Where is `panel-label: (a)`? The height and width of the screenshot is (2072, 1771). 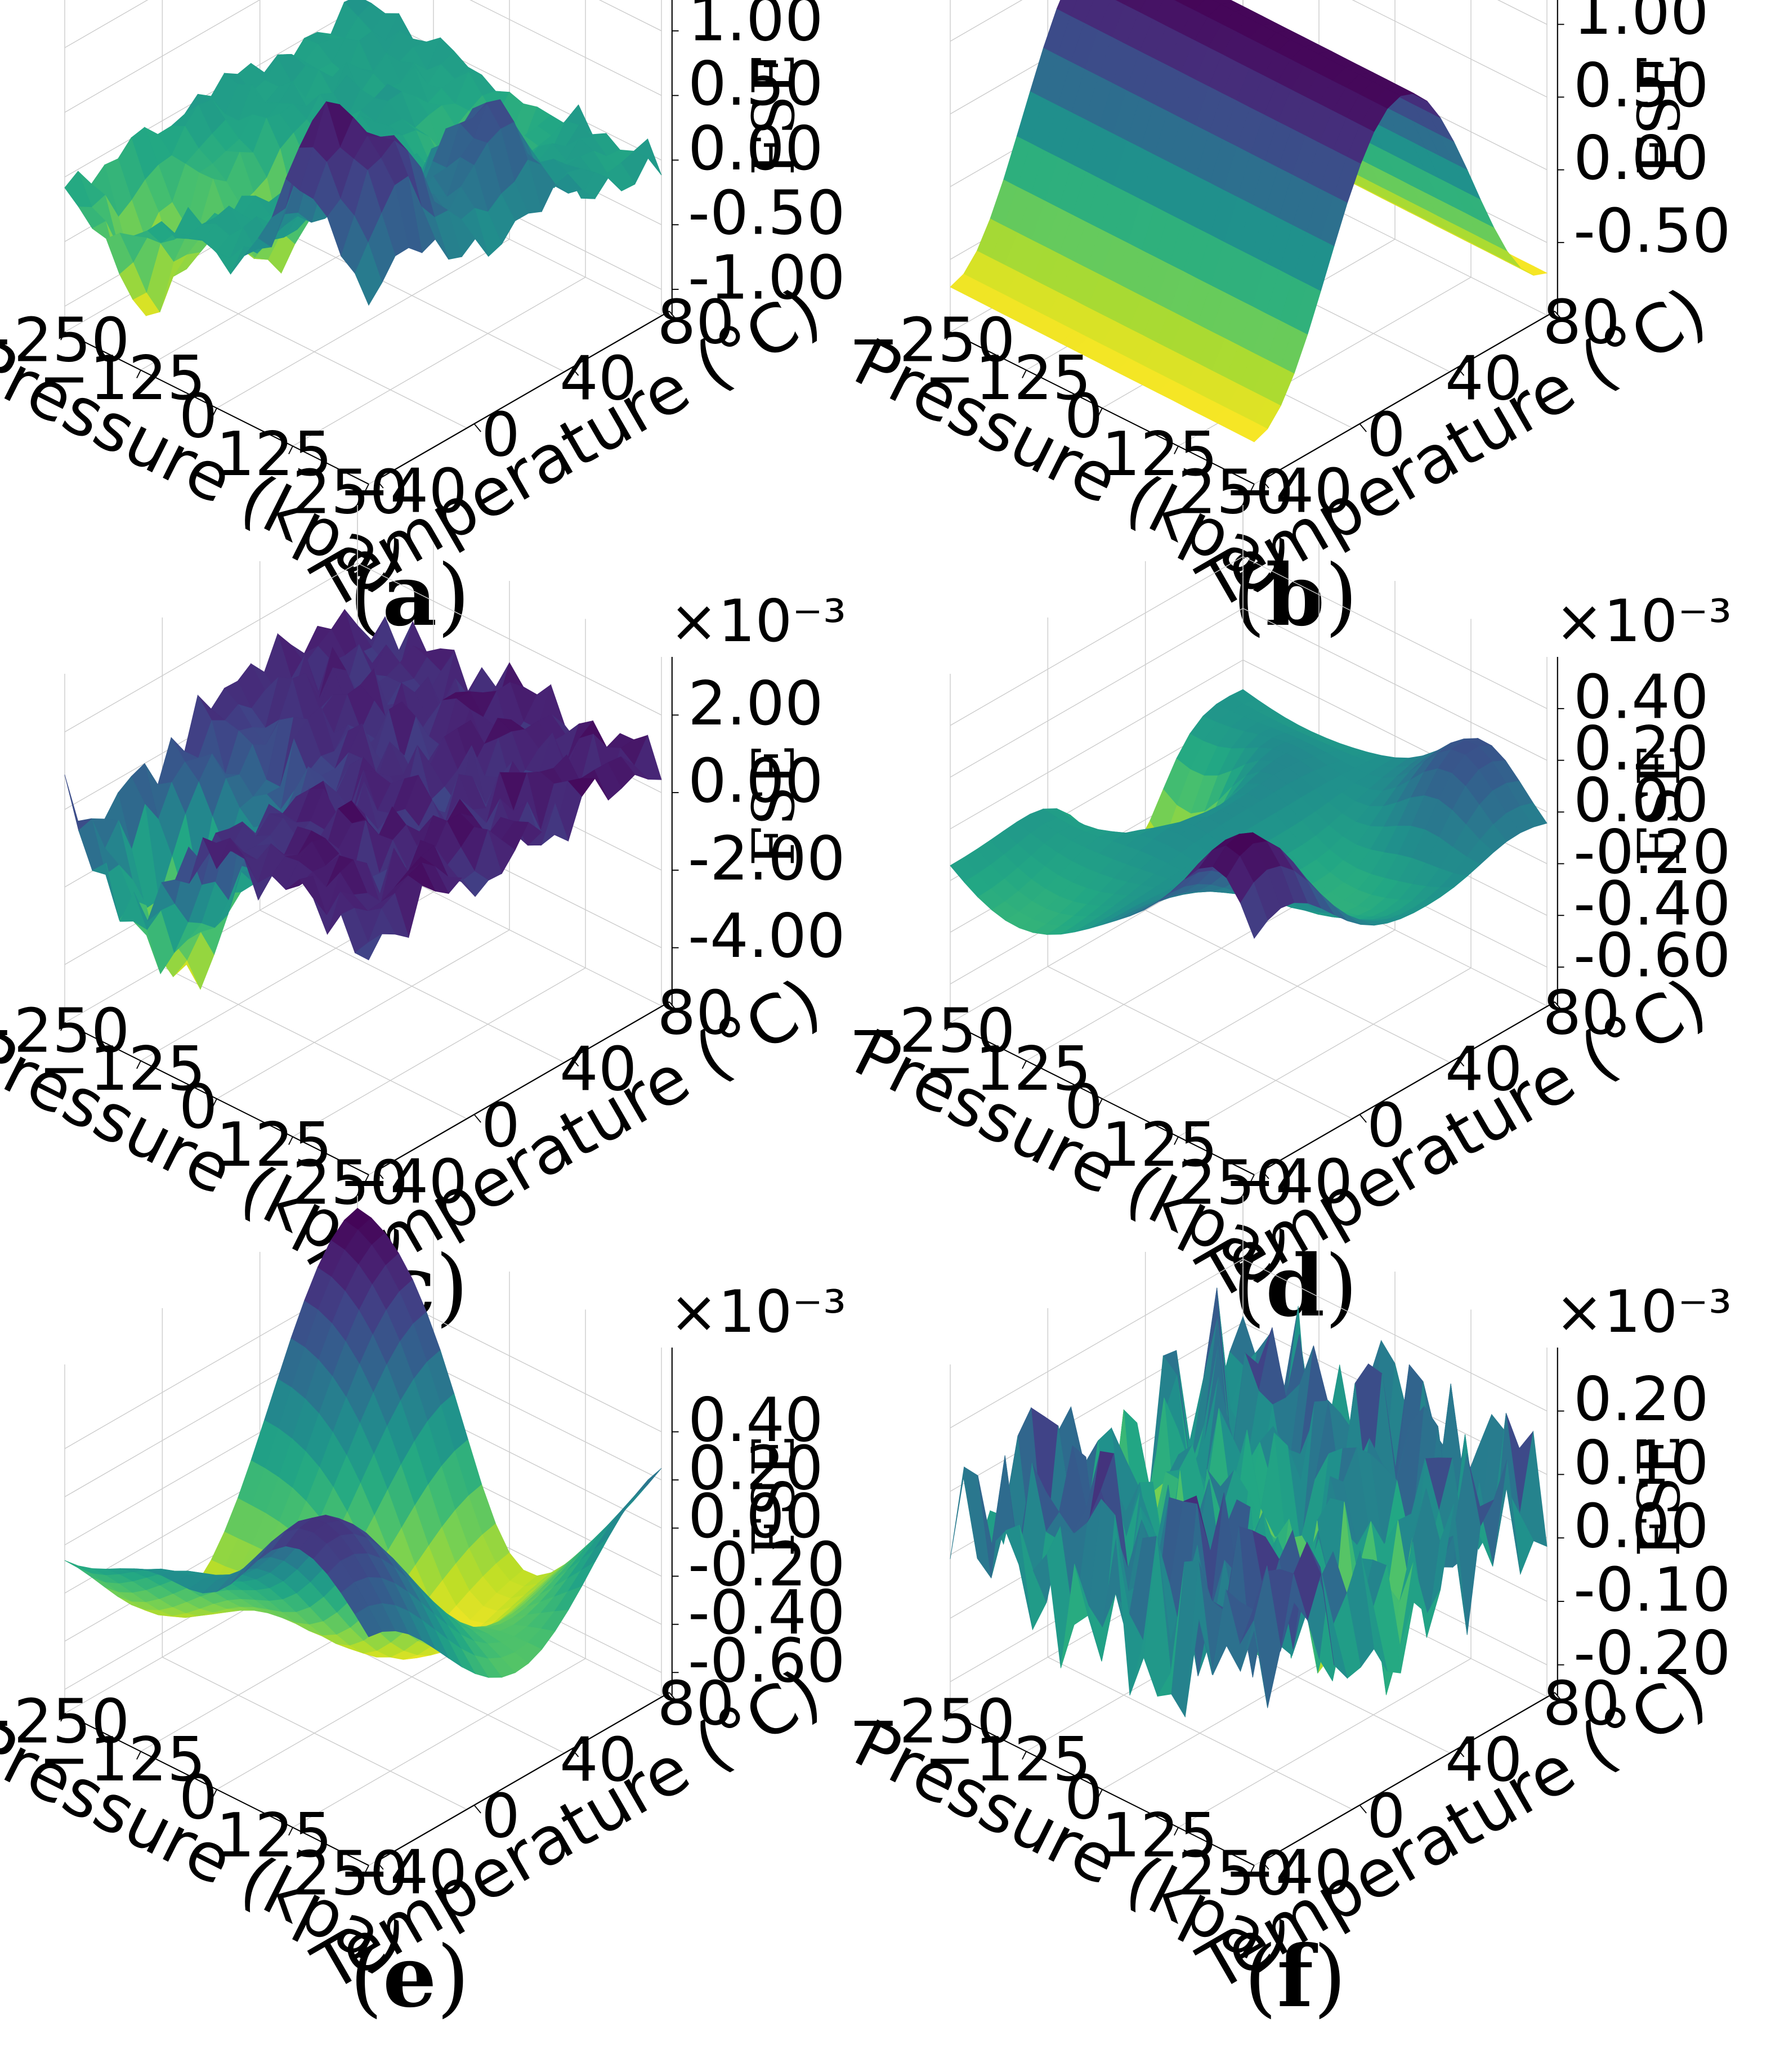 panel-label: (a) is located at coordinates (409, 595).